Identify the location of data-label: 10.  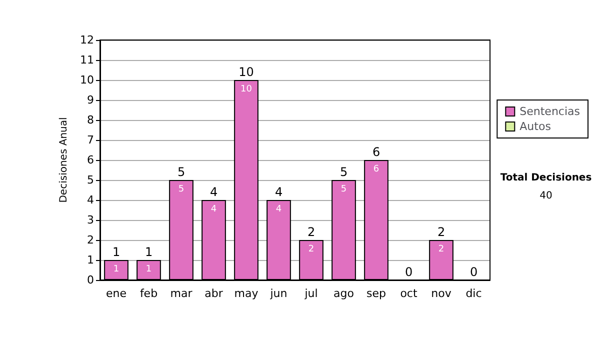
(246, 89).